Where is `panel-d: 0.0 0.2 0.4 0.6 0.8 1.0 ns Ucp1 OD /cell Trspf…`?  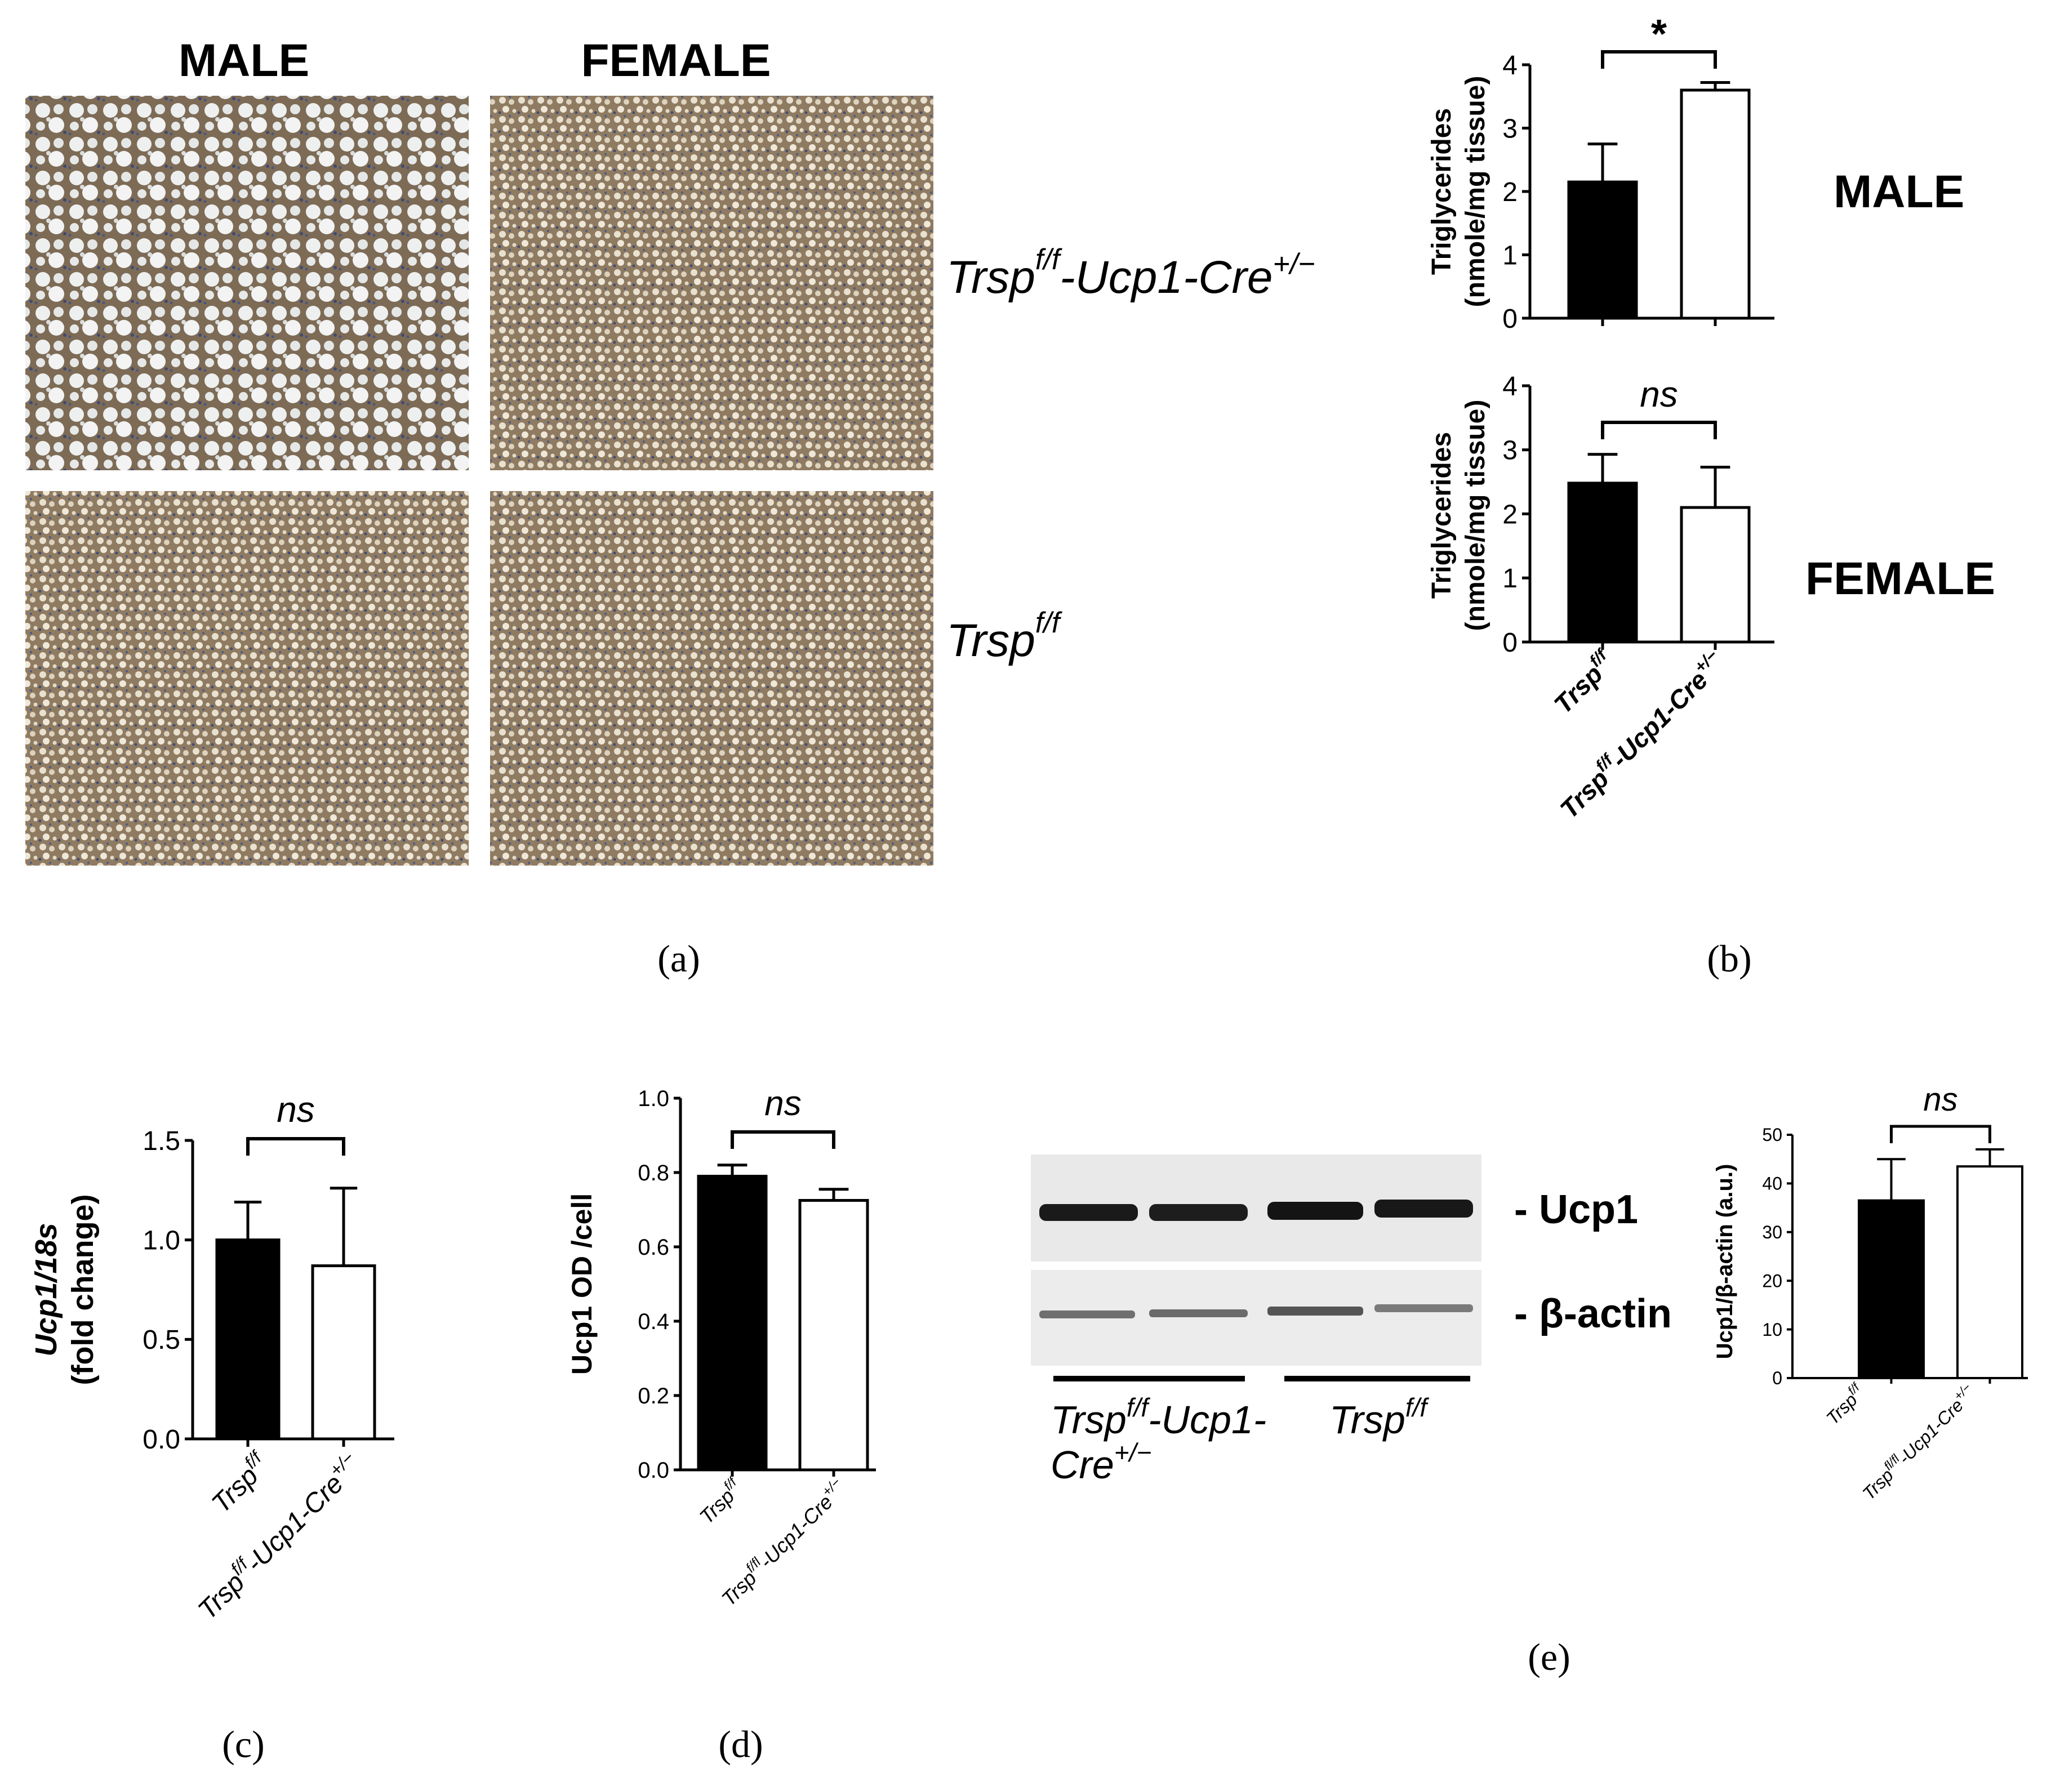
panel-d: 0.0 0.2 0.4 0.6 0.8 1.0 ns Ucp1 OD /cell Trspf… is located at coordinates (721, 1425).